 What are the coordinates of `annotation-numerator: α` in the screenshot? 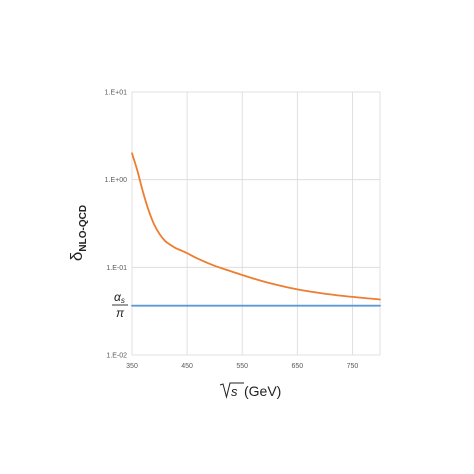 It's located at (118, 297).